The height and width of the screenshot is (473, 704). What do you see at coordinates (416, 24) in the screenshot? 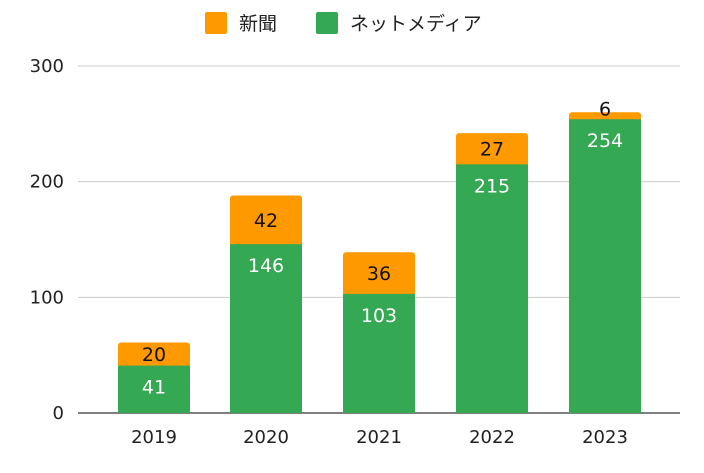
I see `legend-label: ネットメディア` at bounding box center [416, 24].